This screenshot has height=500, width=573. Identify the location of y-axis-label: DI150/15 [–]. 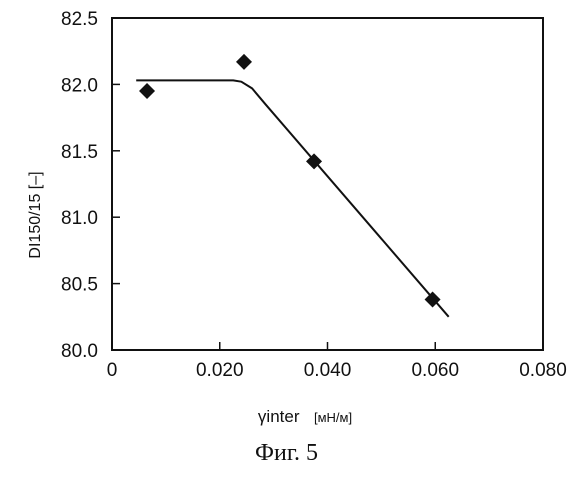
(35, 214).